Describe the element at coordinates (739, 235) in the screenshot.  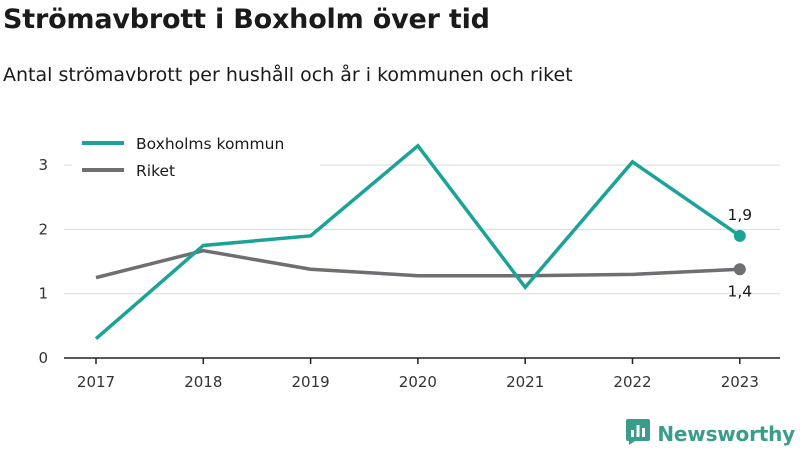
I see `end-point-boxholm` at that location.